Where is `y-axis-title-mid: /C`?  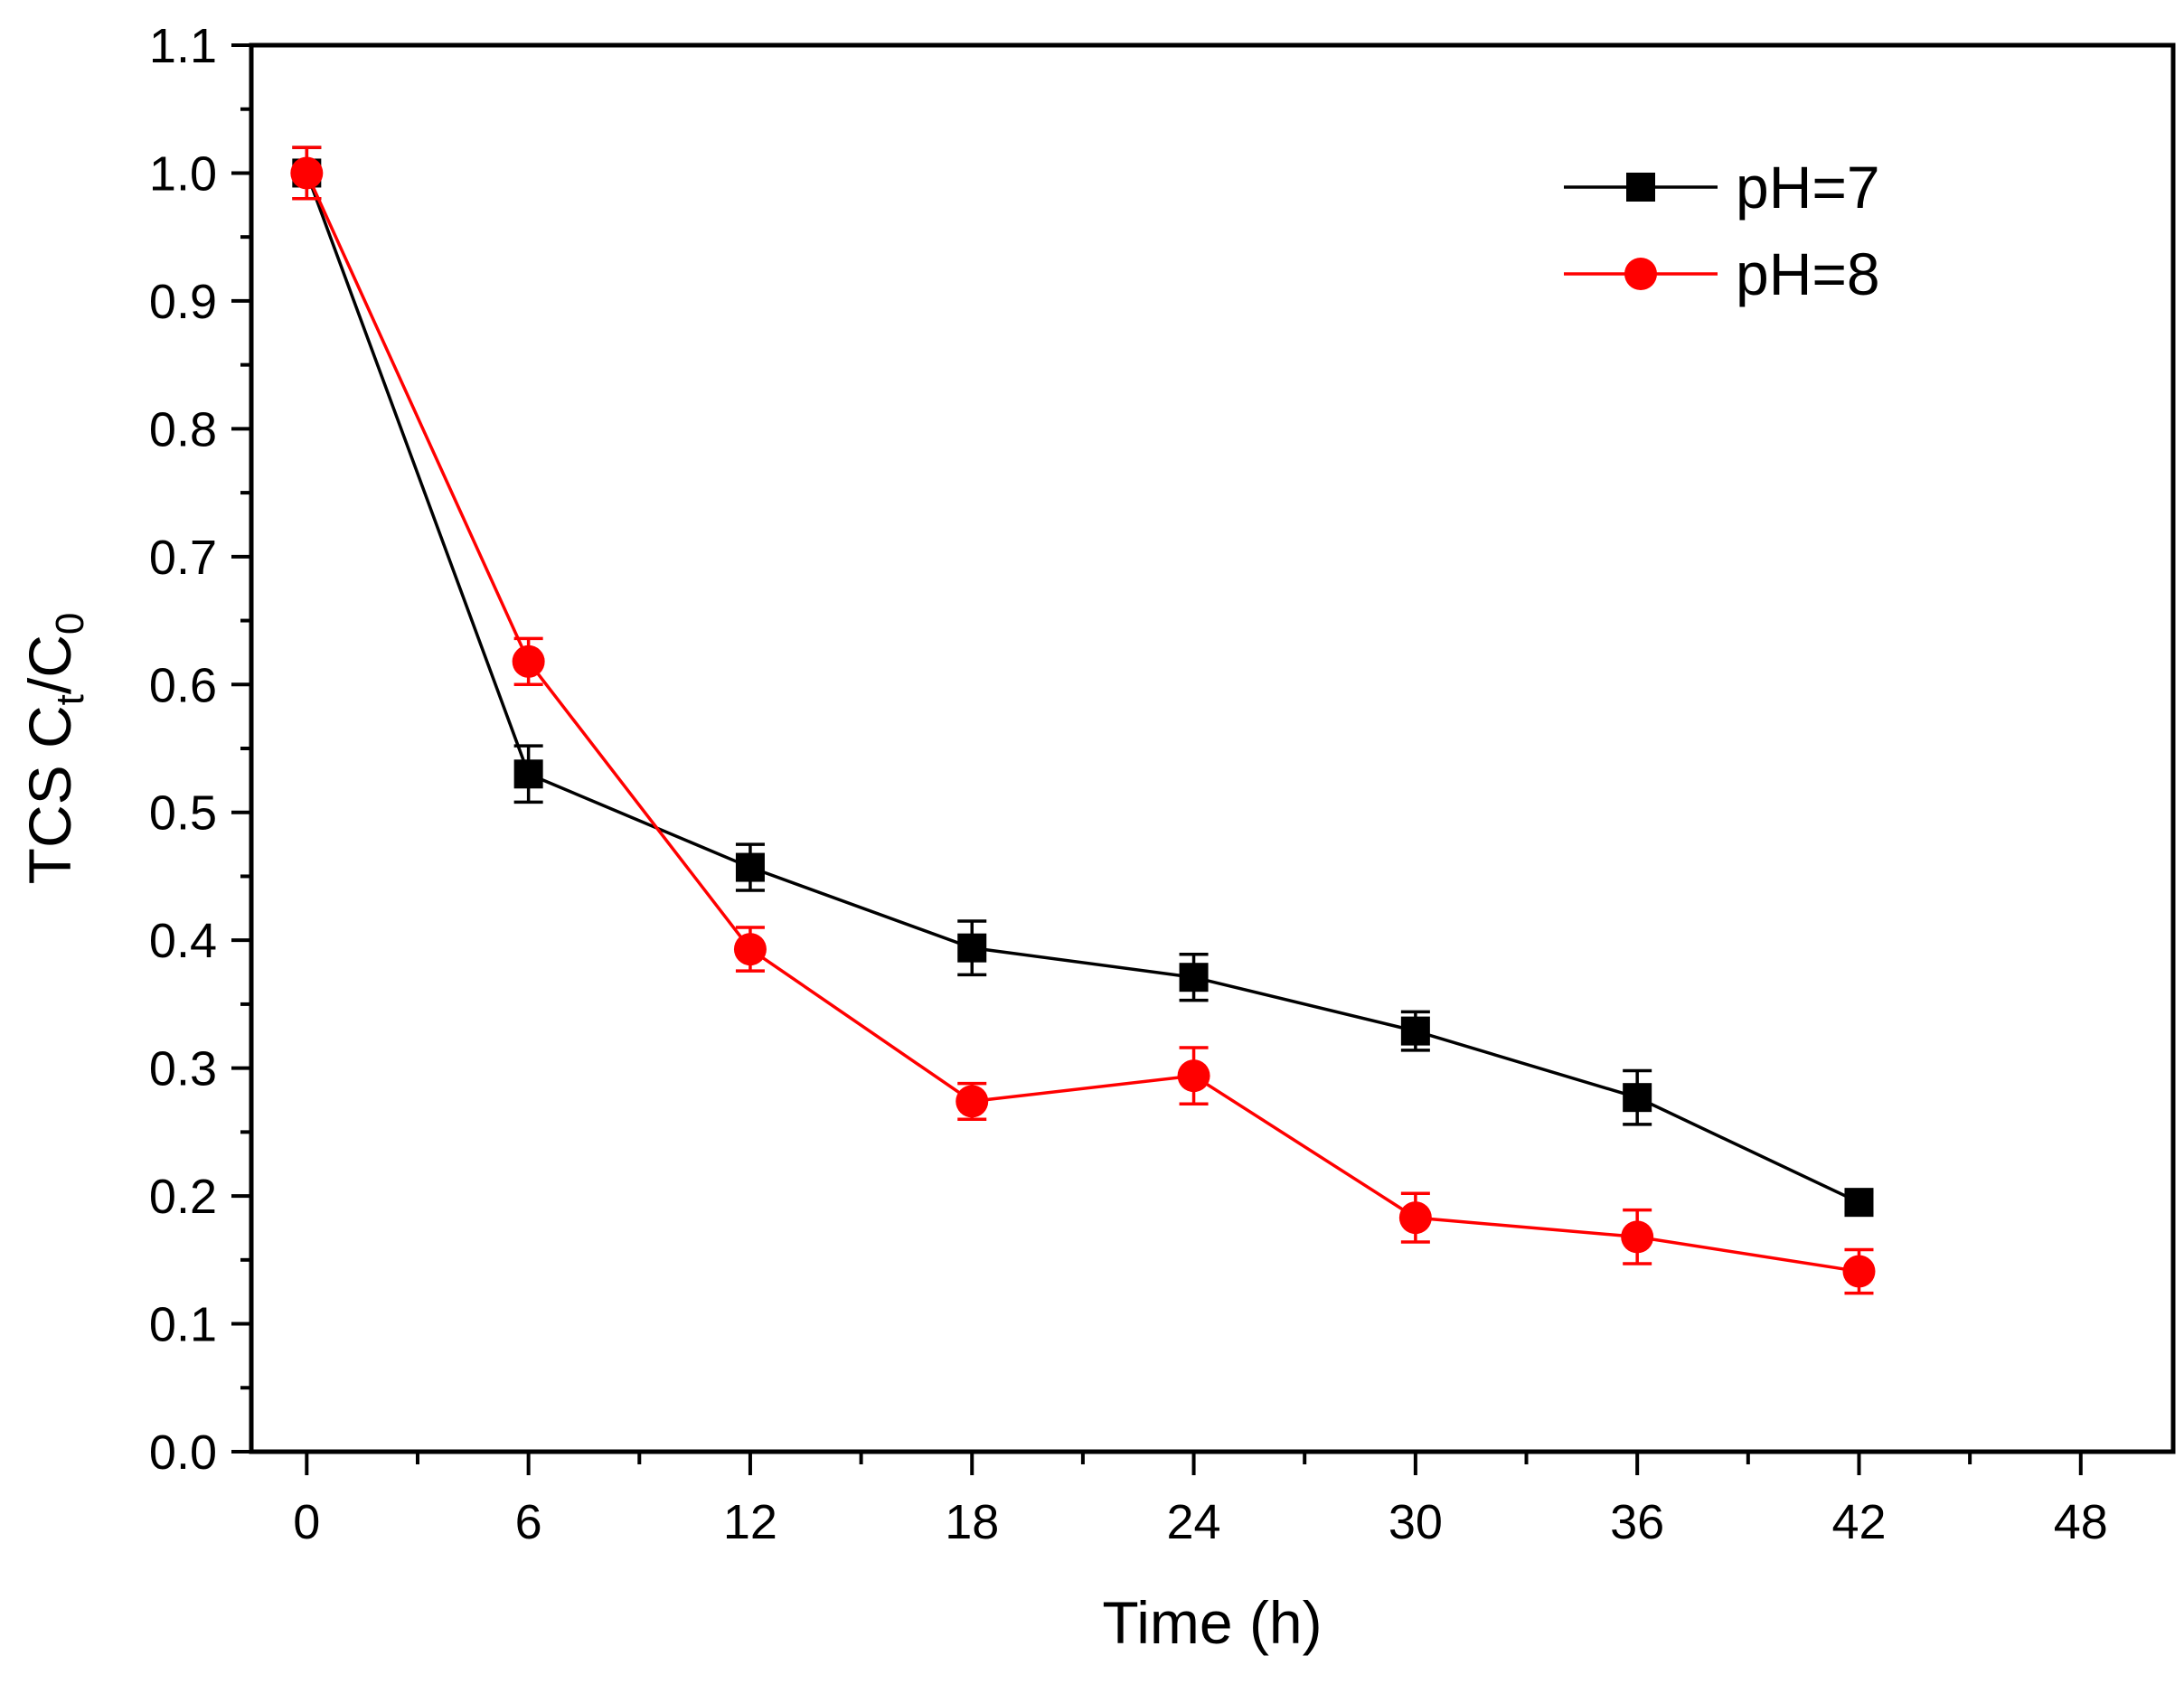 y-axis-title-mid: /C is located at coordinates (49, 665).